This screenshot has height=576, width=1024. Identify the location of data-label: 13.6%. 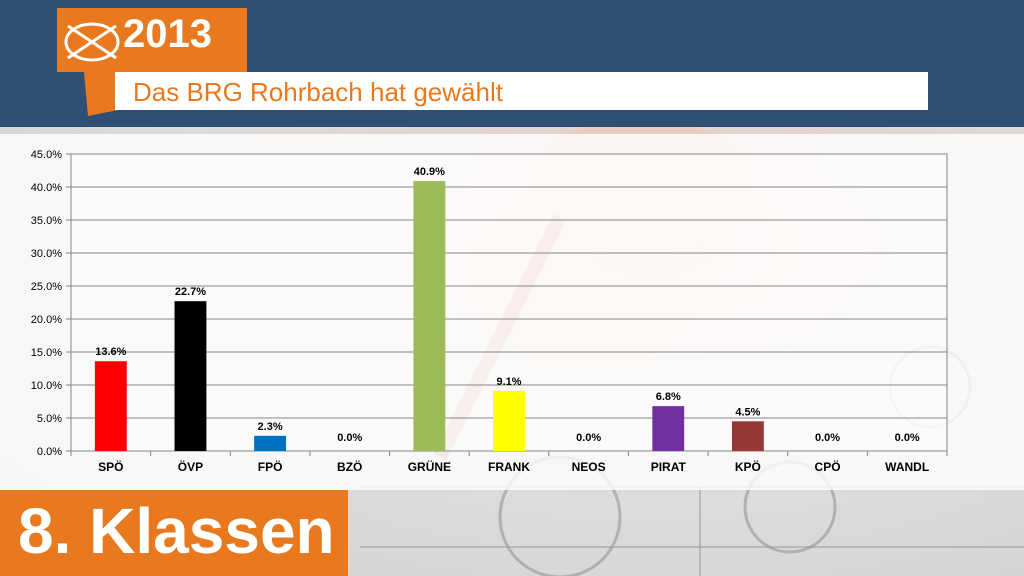
(110, 352).